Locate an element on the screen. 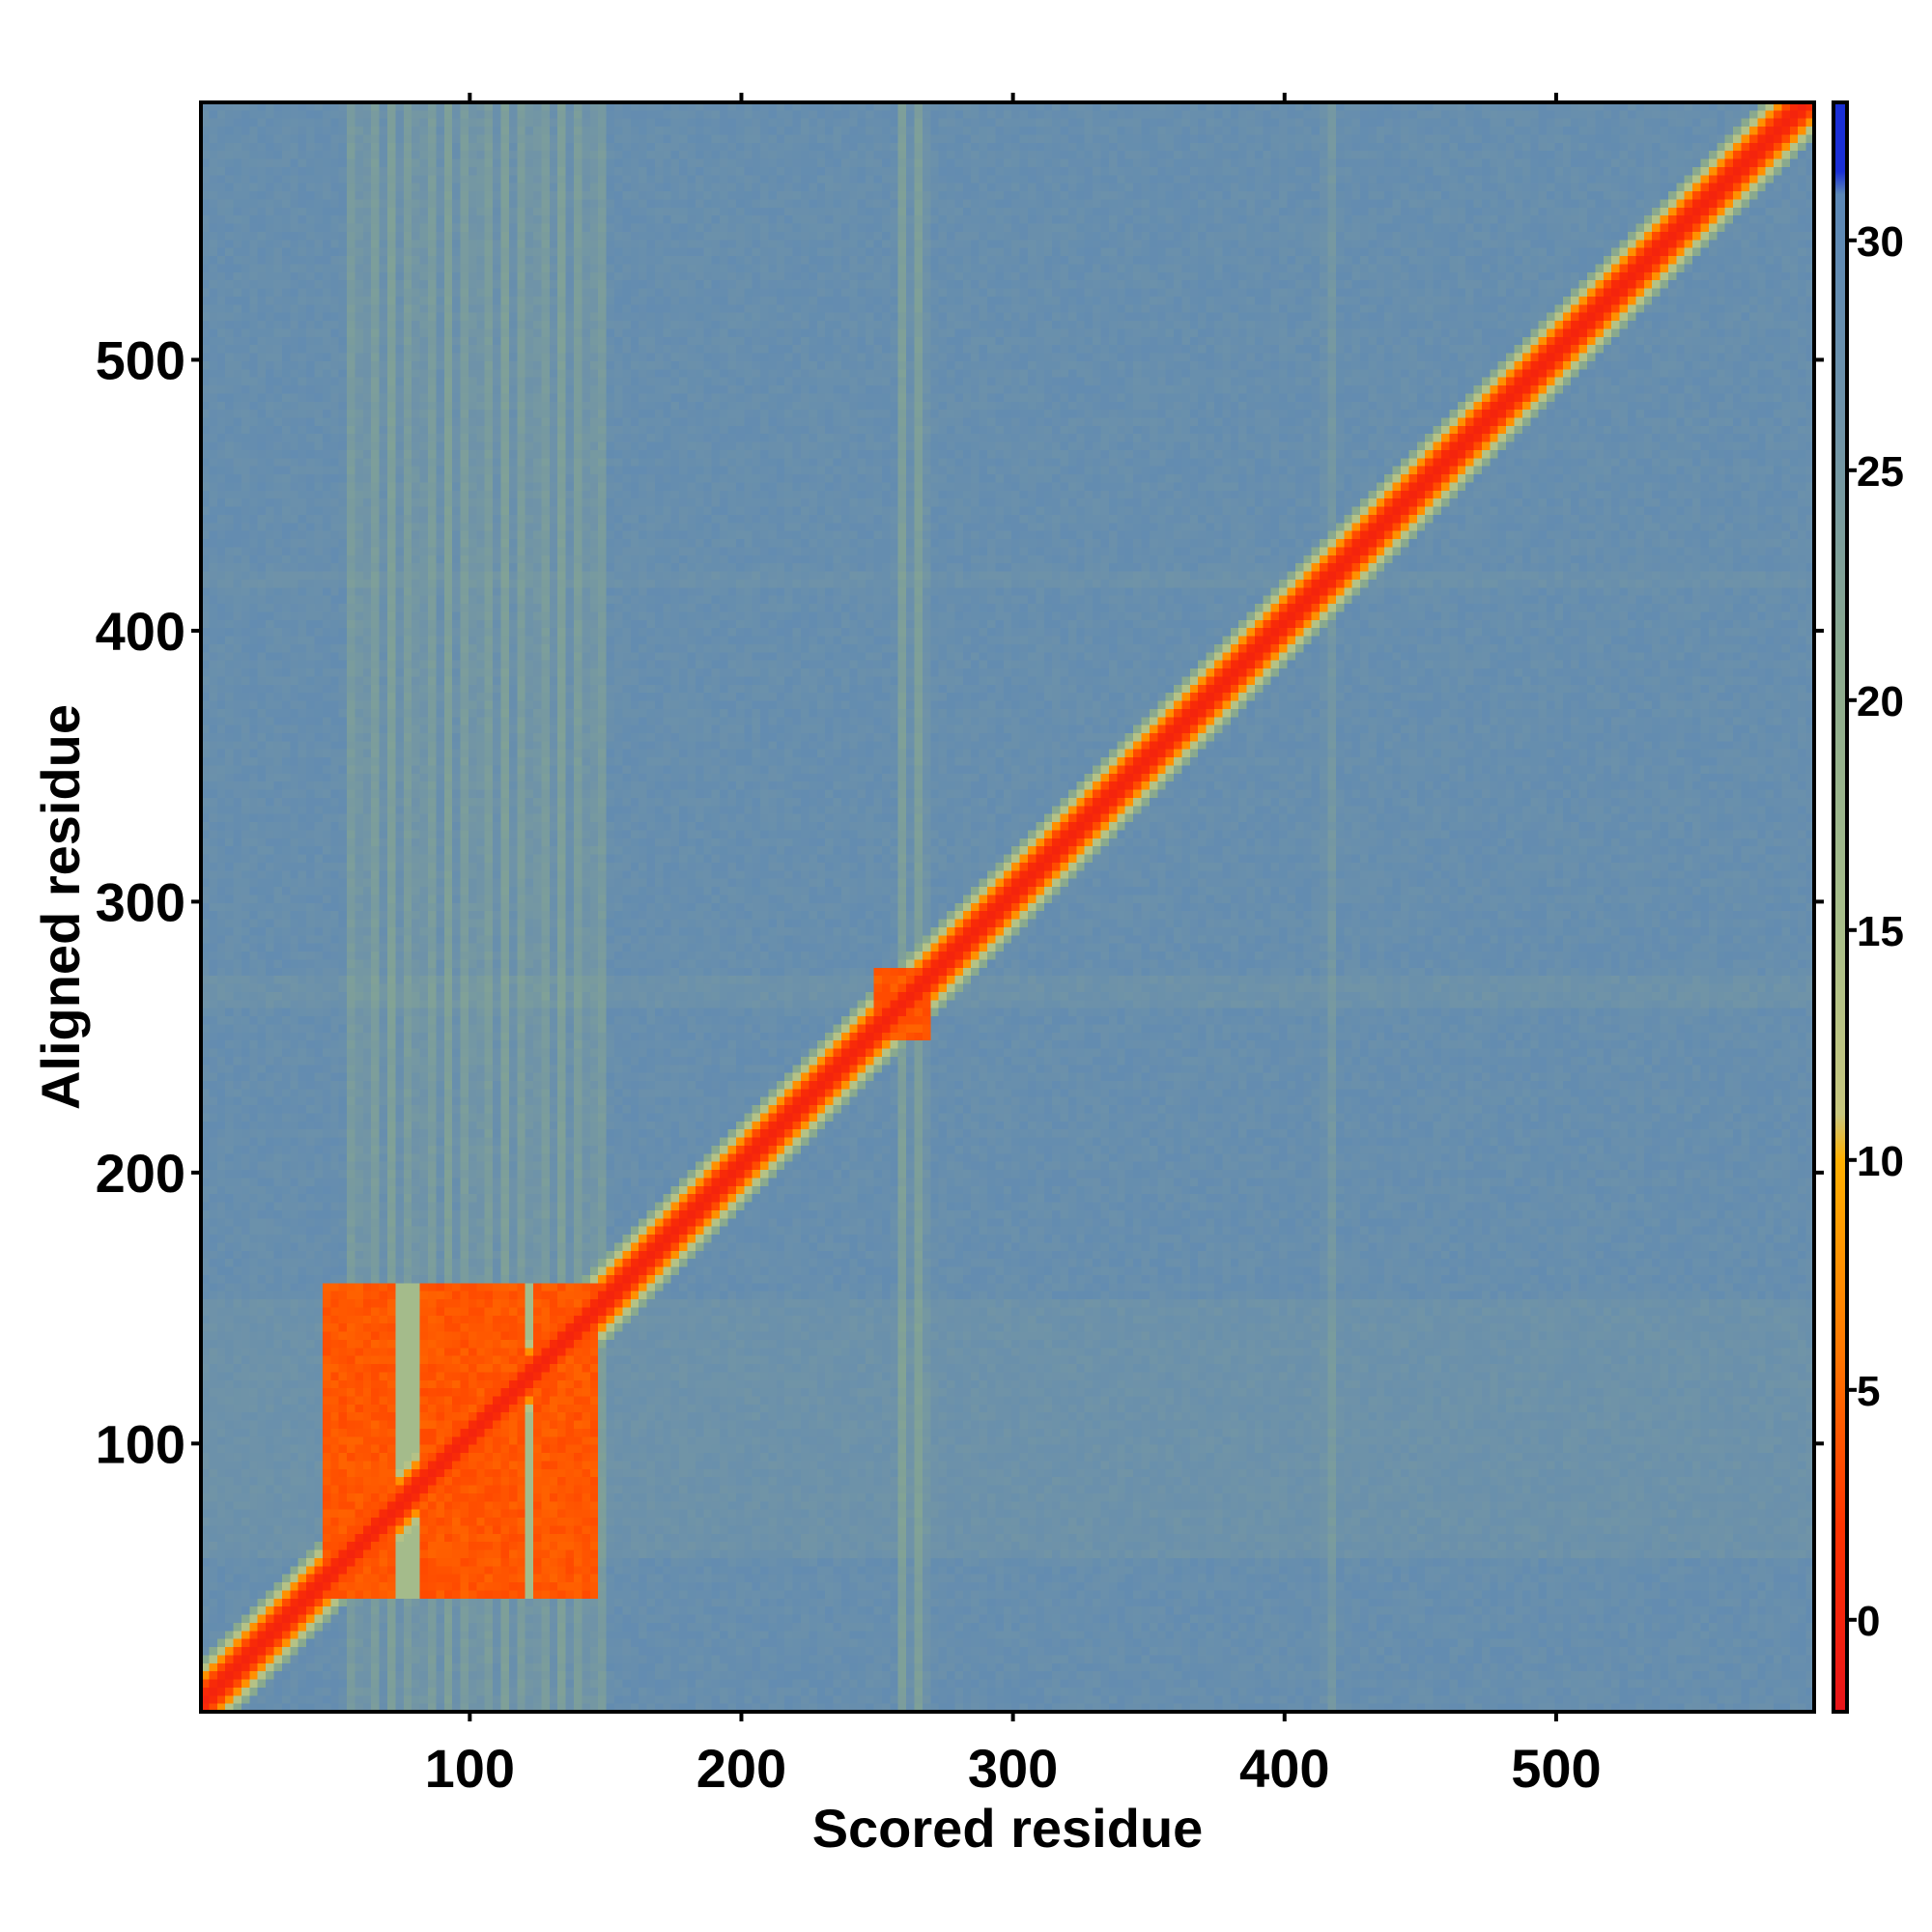 This screenshot has height=1932, width=1932. x-axis-title: Scored residue is located at coordinates (1008, 1828).